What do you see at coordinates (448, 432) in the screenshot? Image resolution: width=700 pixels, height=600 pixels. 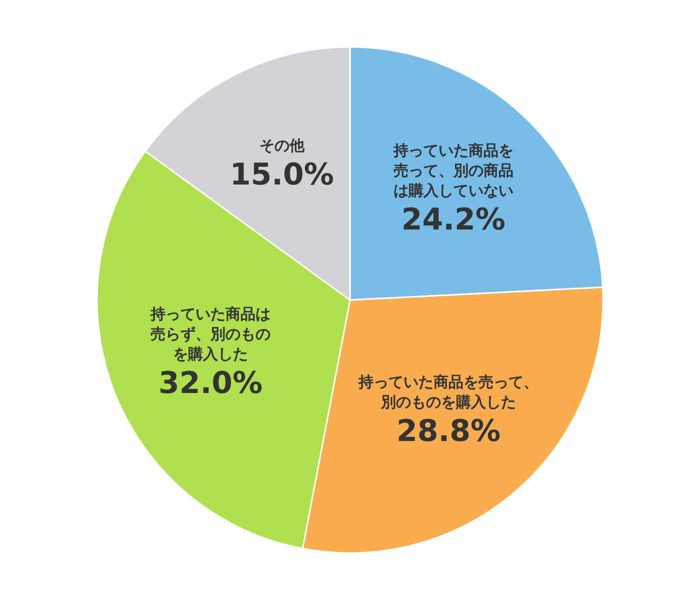 I see `data-label: 28.8%` at bounding box center [448, 432].